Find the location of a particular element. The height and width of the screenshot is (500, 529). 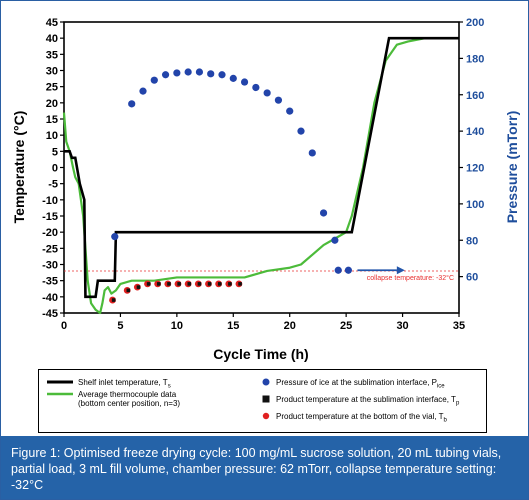

y-left-tick-label: 40 is located at coordinates (52, 39).